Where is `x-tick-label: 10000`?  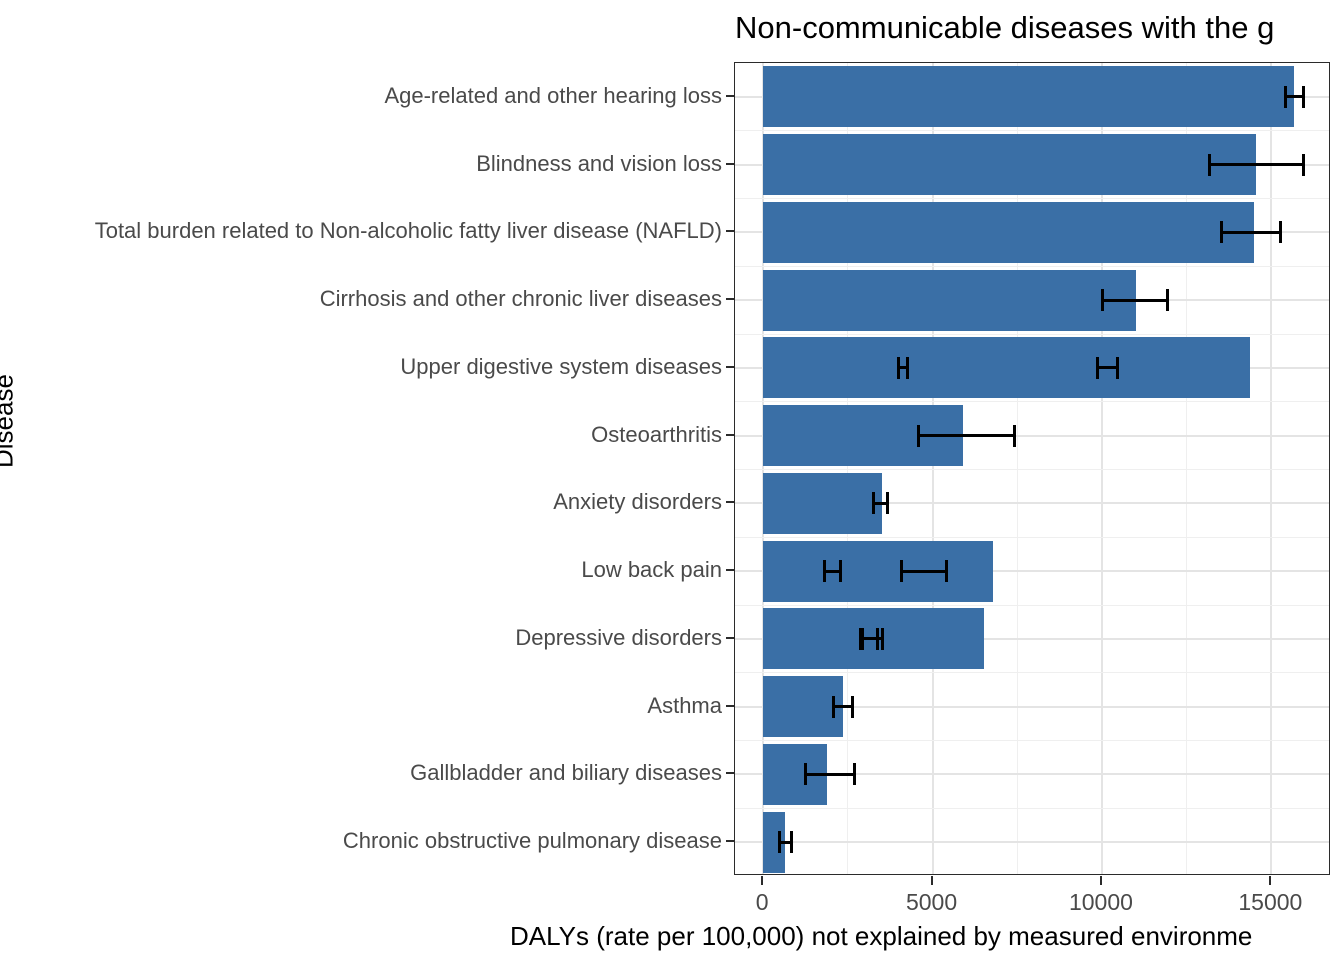
x-tick-label: 10000 is located at coordinates (1100, 902).